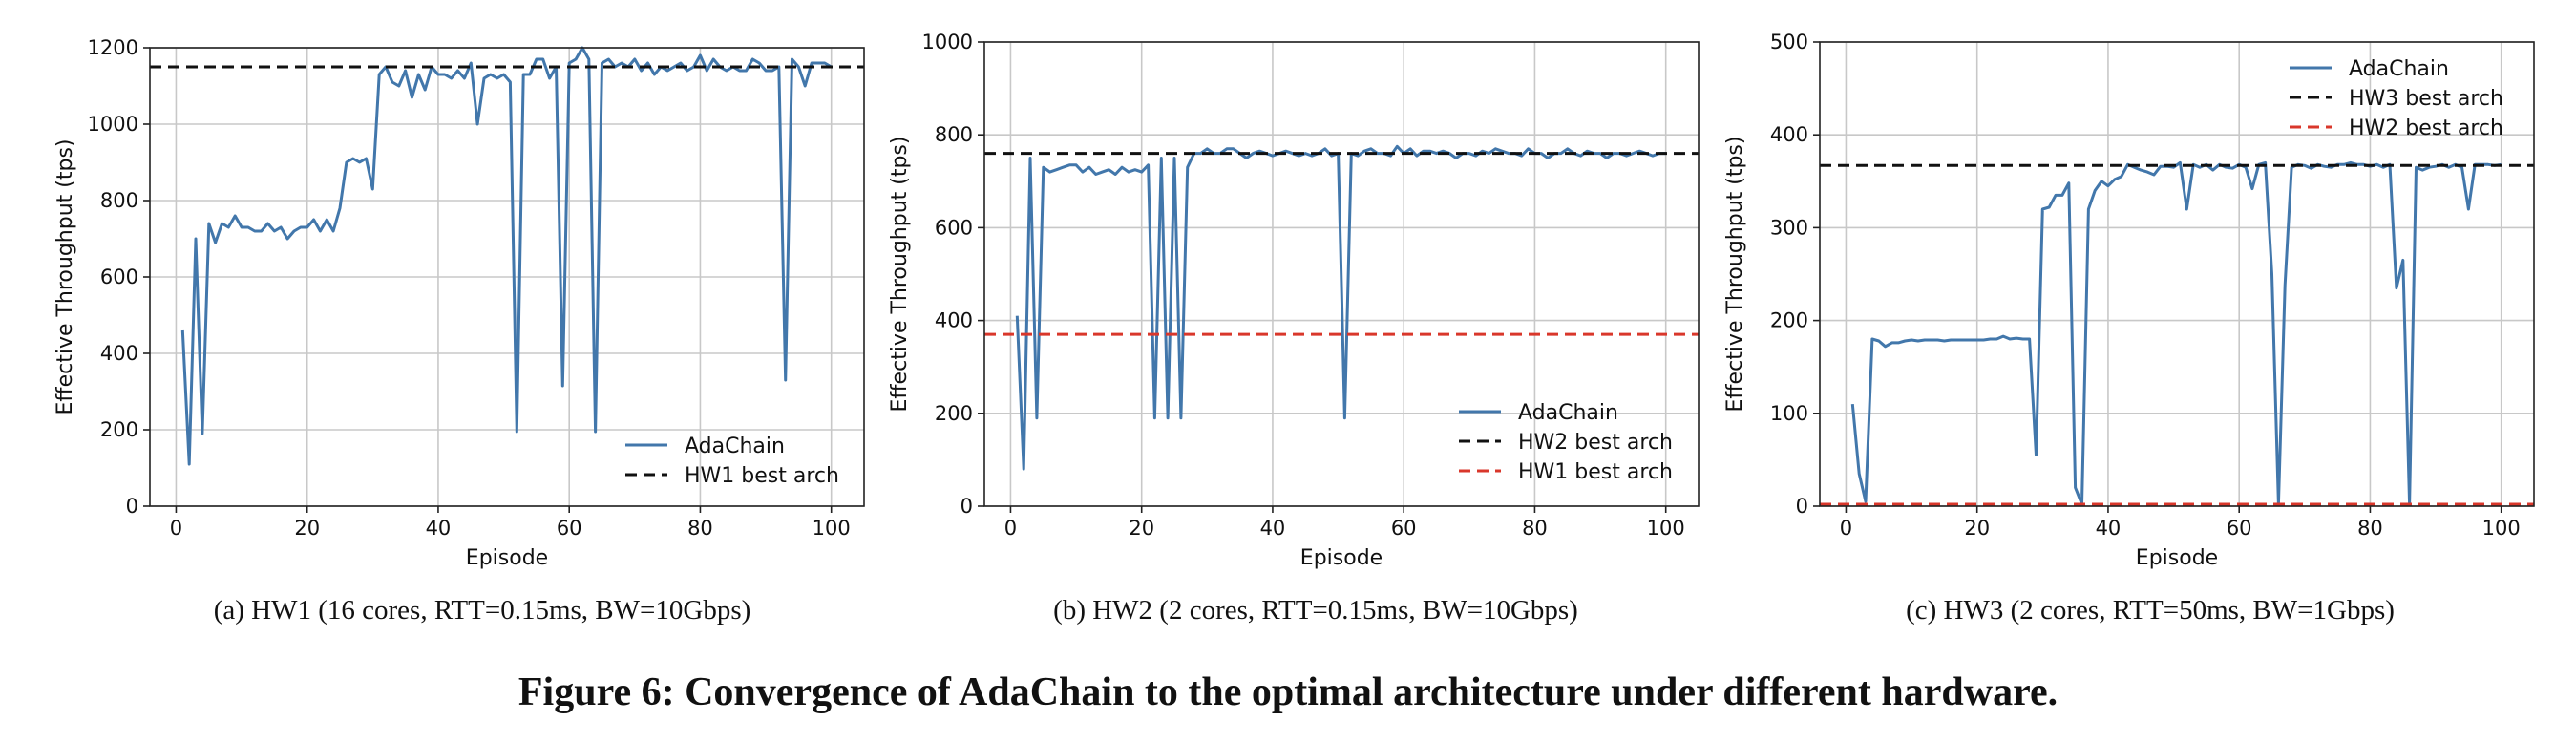 This screenshot has width=2576, height=743. Describe the element at coordinates (1789, 414) in the screenshot. I see `y-tick-label: 100` at that location.